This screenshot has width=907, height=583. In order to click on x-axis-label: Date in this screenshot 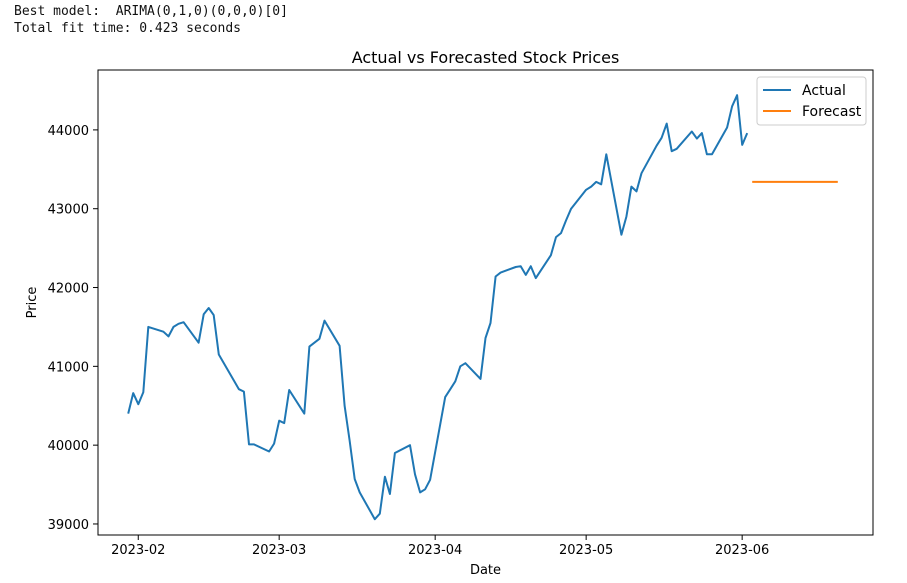, I will do `click(485, 570)`.